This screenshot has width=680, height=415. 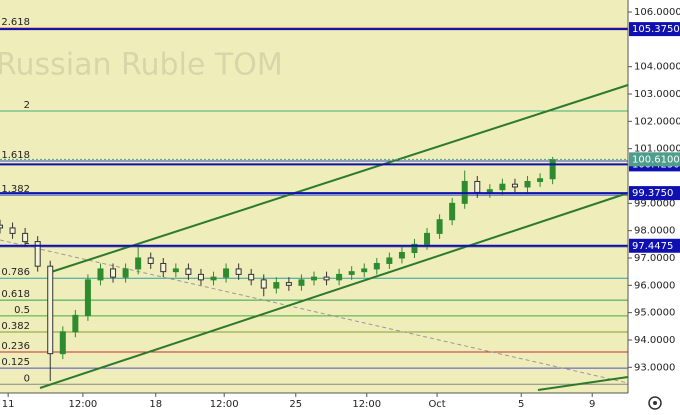 What do you see at coordinates (15, 346) in the screenshot?
I see `fib-label: 0.236` at bounding box center [15, 346].